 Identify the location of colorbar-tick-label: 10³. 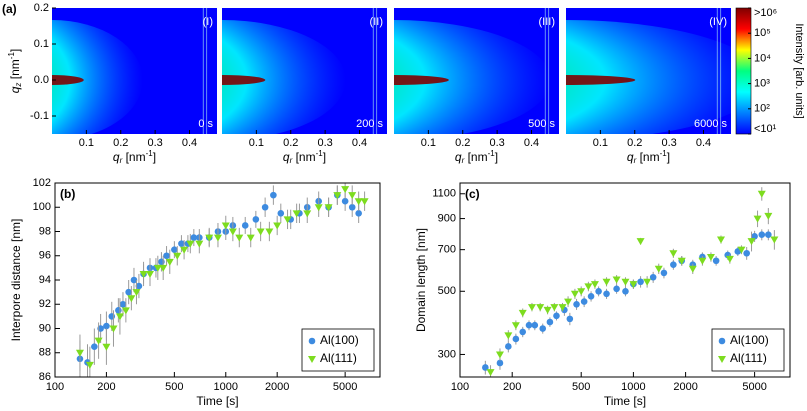
(762, 84).